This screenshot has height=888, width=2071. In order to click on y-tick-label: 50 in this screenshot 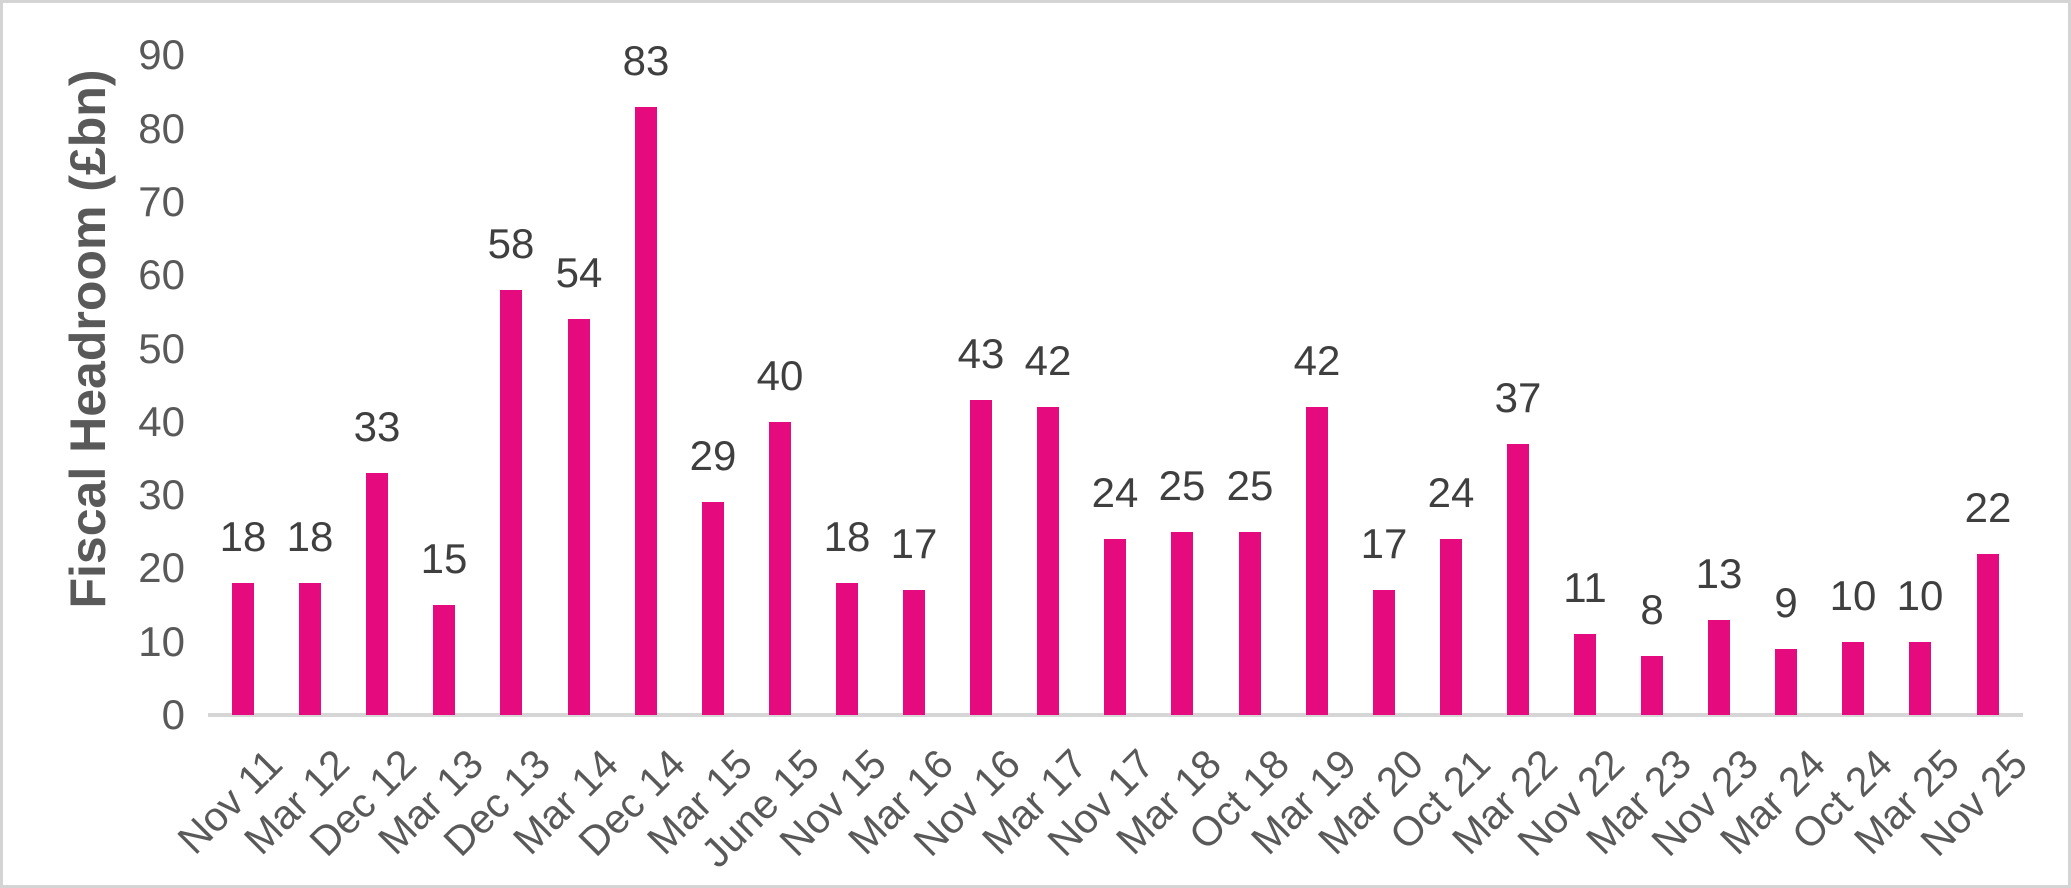, I will do `click(161, 348)`.